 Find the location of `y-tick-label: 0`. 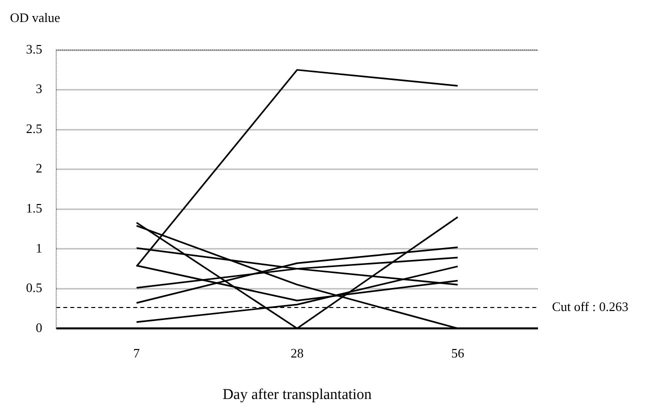

y-tick-label: 0 is located at coordinates (39, 327).